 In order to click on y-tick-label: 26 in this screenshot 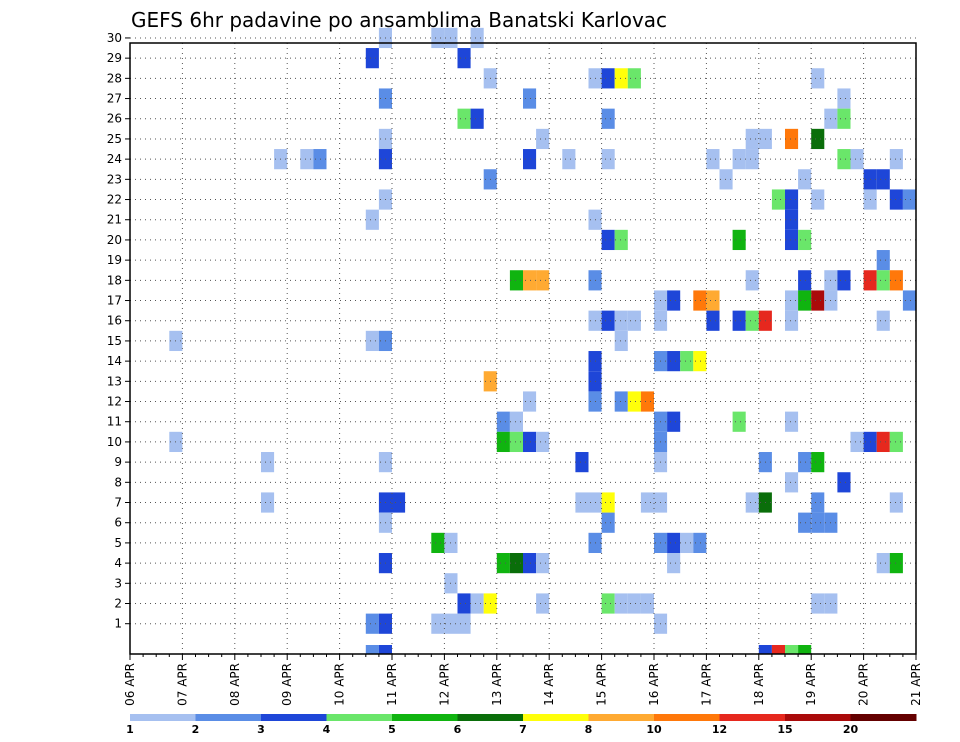, I will do `click(114, 119)`.